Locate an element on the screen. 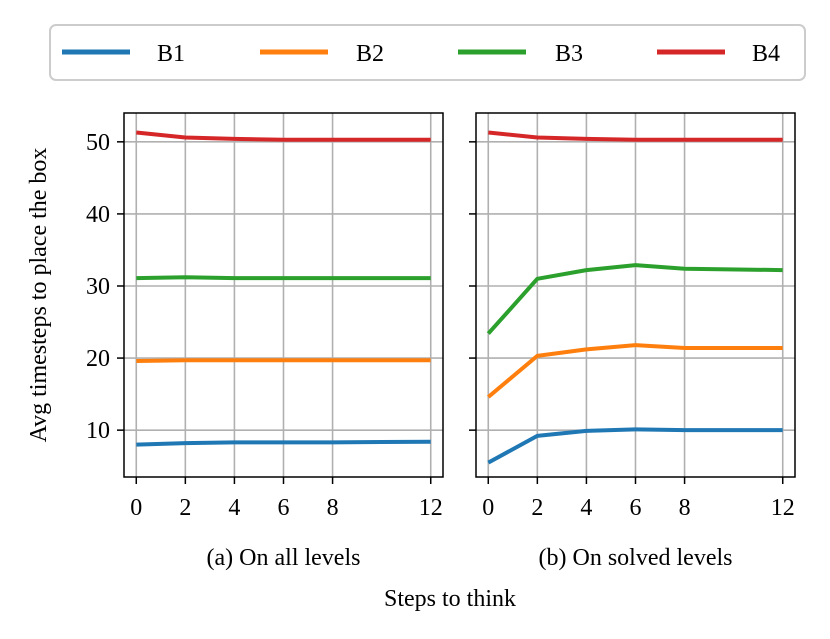 The height and width of the screenshot is (639, 830). panel-b-xtick-label: 0 is located at coordinates (488, 508).